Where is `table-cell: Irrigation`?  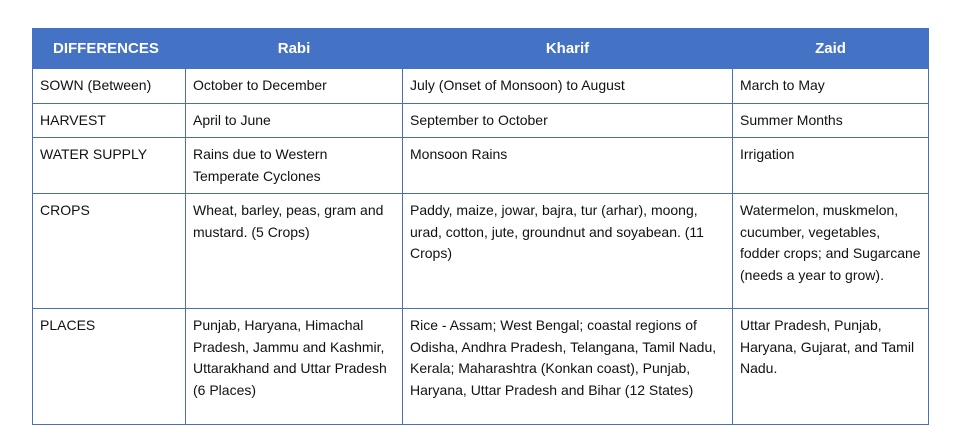 table-cell: Irrigation is located at coordinates (830, 165).